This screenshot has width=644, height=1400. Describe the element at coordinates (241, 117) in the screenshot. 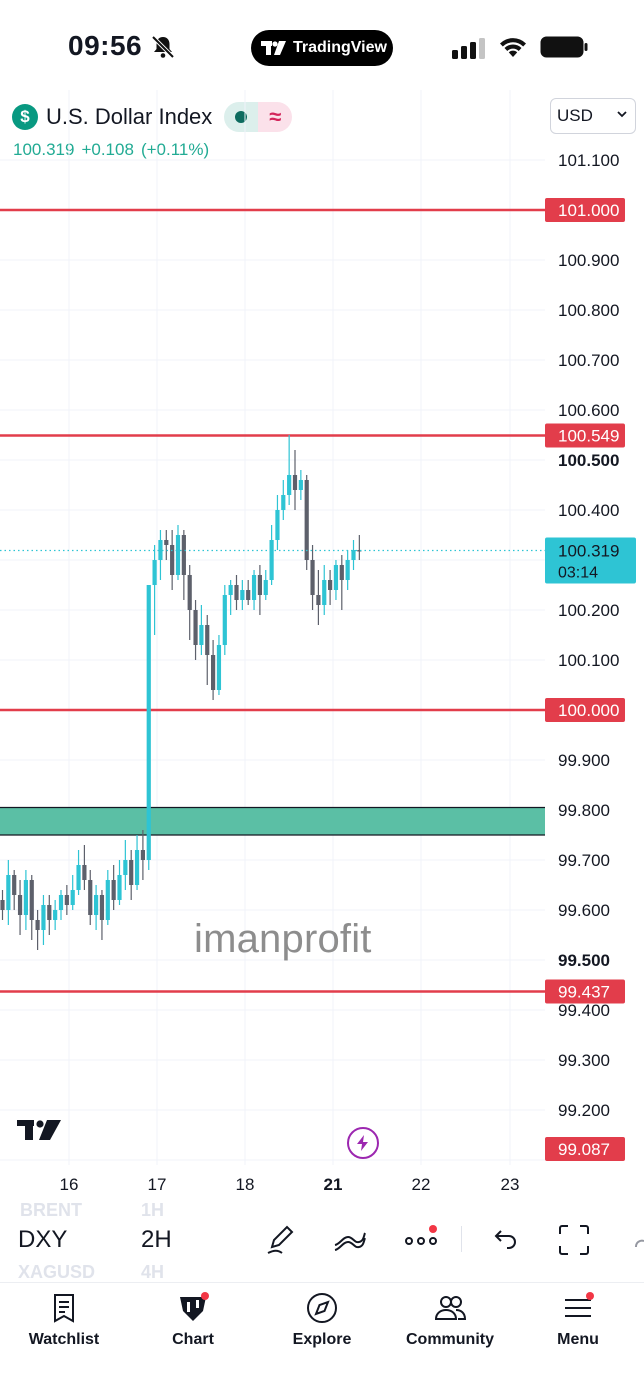

I see `market-open-icon` at that location.